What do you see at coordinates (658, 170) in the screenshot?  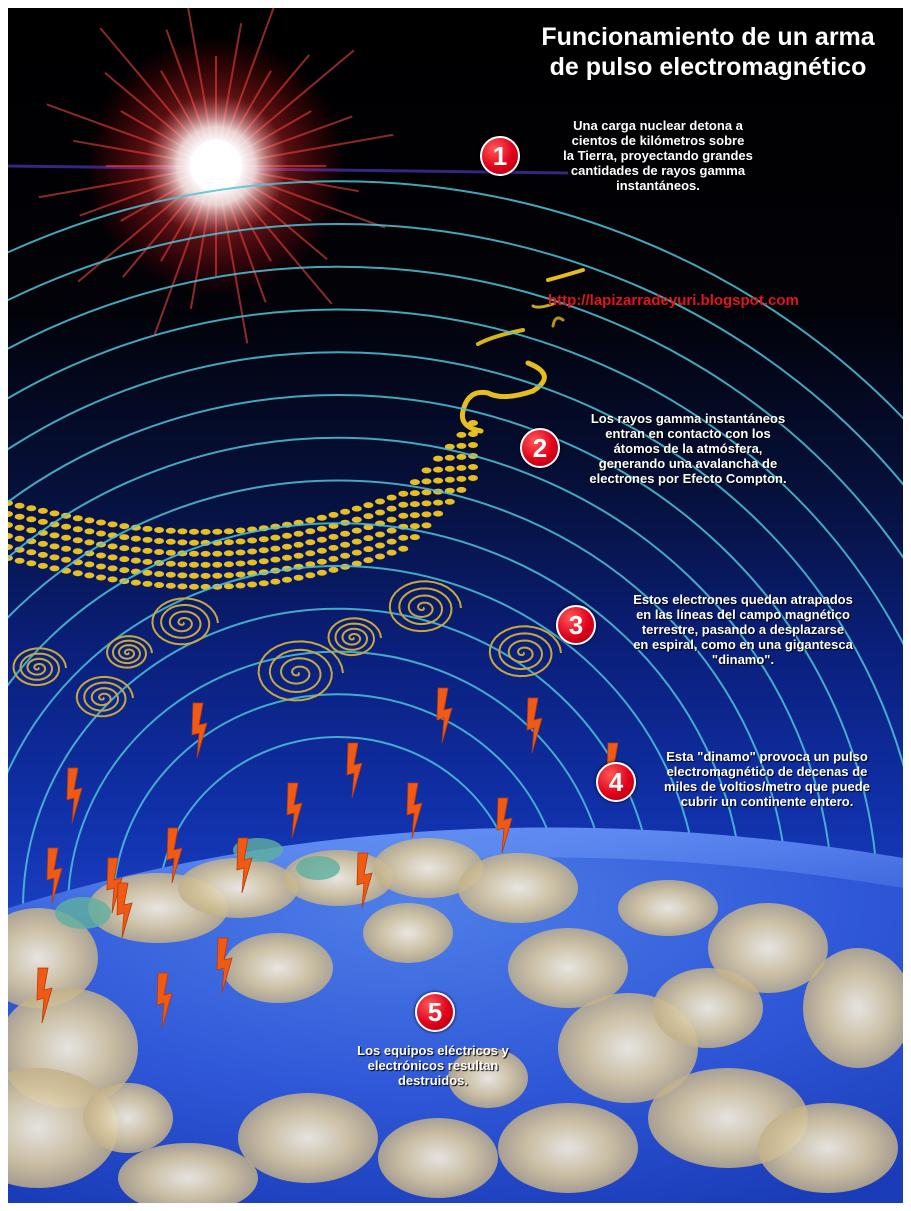 I see `step-1-line: cantidades de rayos gamma` at bounding box center [658, 170].